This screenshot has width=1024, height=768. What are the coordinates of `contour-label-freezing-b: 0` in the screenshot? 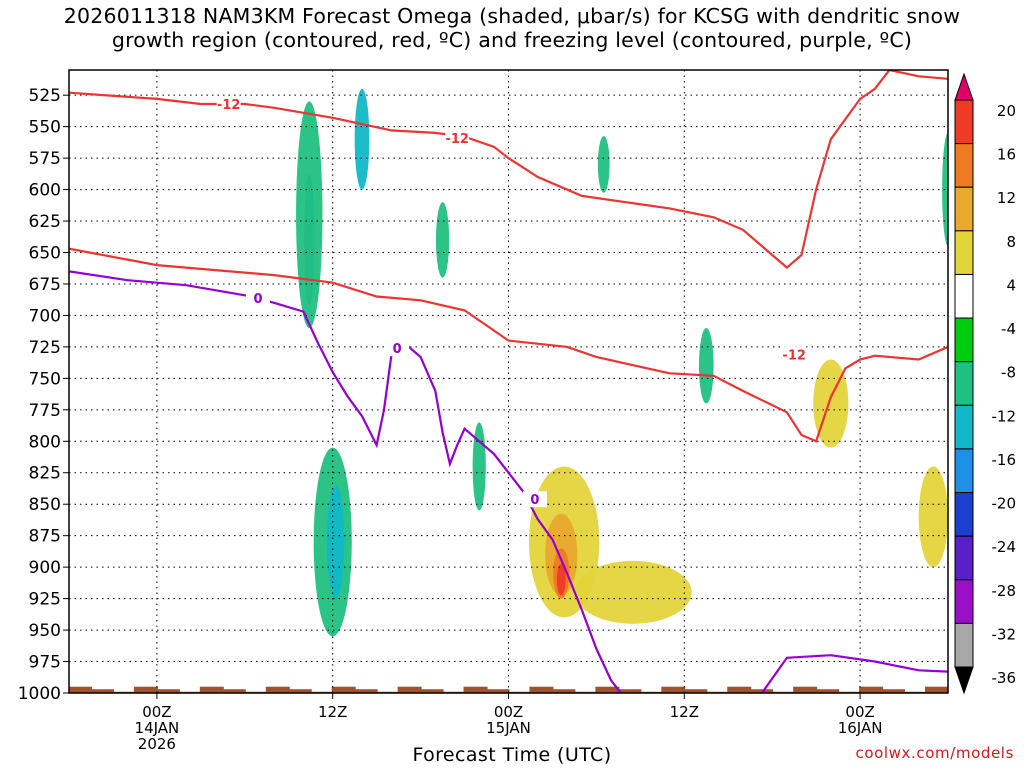 It's located at (397, 349).